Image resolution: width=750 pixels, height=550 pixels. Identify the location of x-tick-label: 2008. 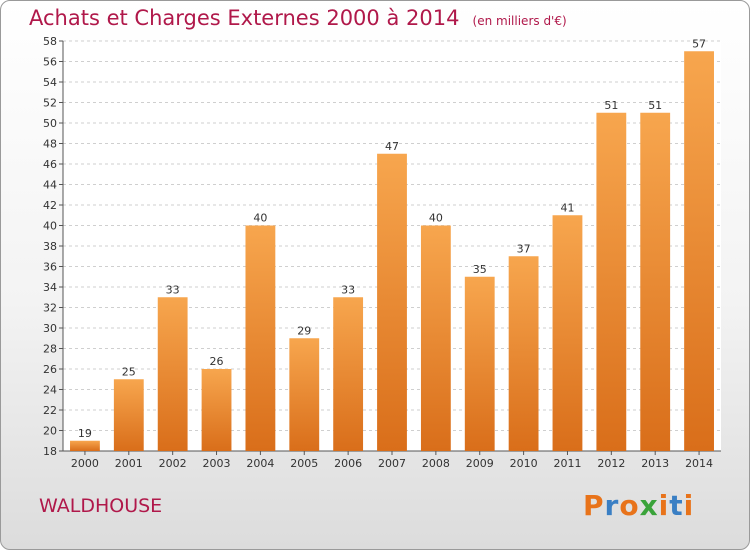
(436, 463).